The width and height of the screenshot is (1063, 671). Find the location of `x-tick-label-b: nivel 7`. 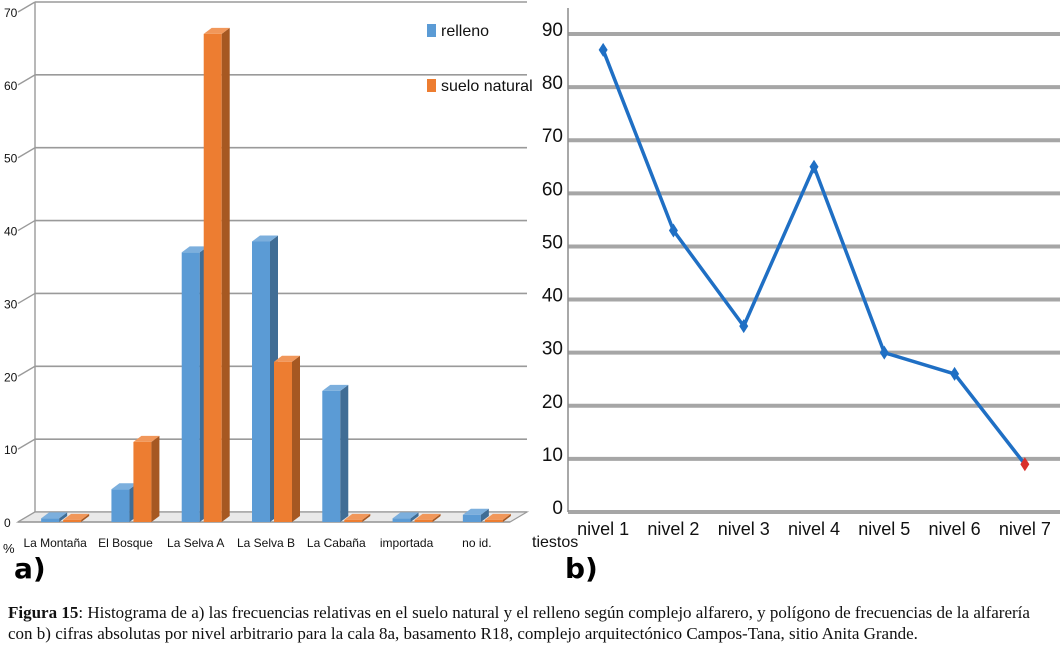

x-tick-label-b: nivel 7 is located at coordinates (1025, 529).